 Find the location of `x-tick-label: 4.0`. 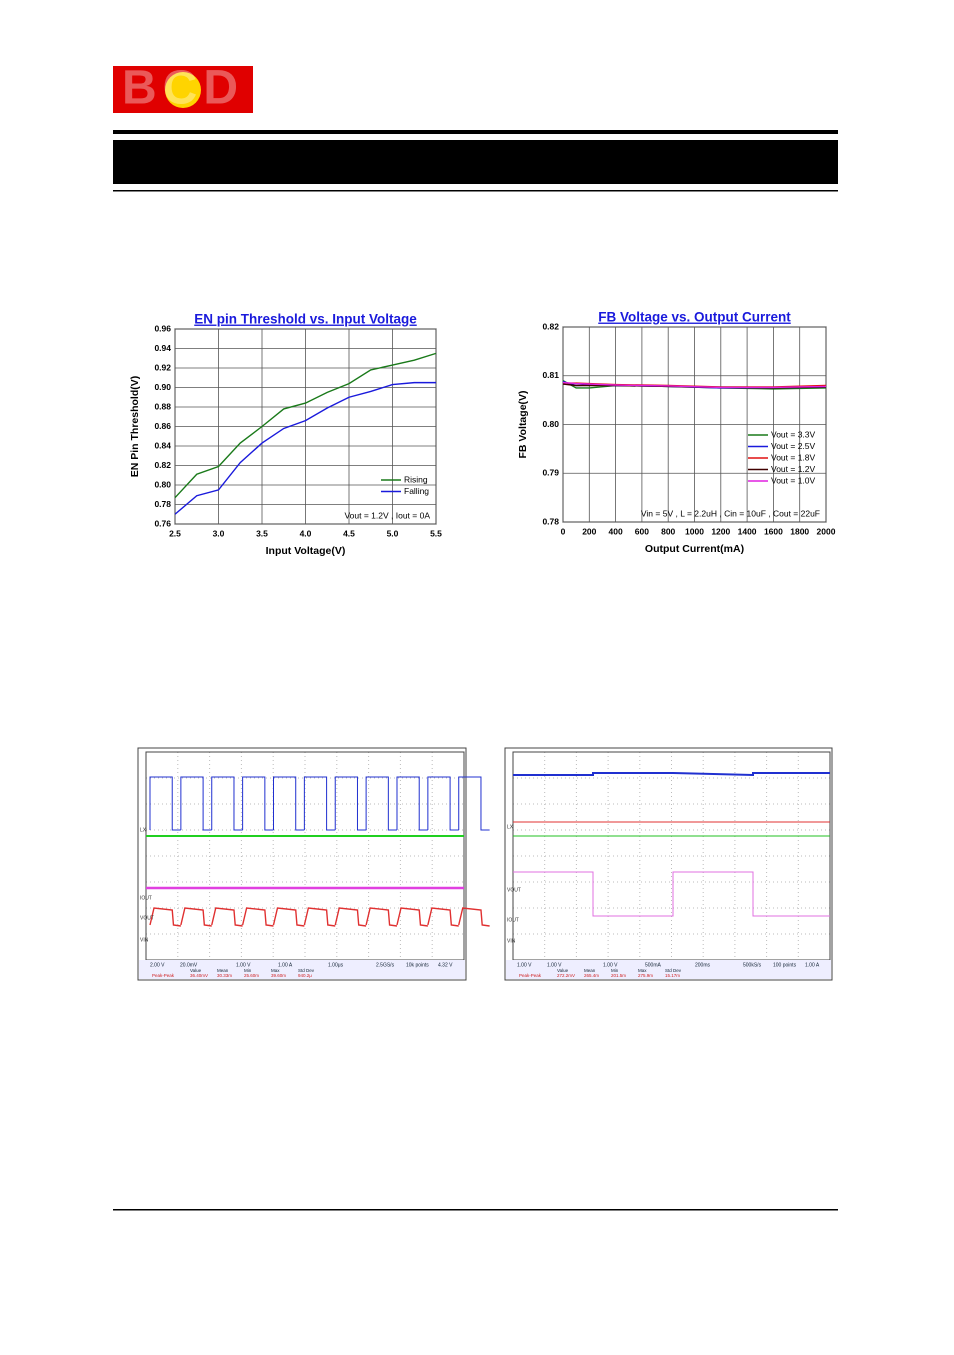

x-tick-label: 4.0 is located at coordinates (306, 533).